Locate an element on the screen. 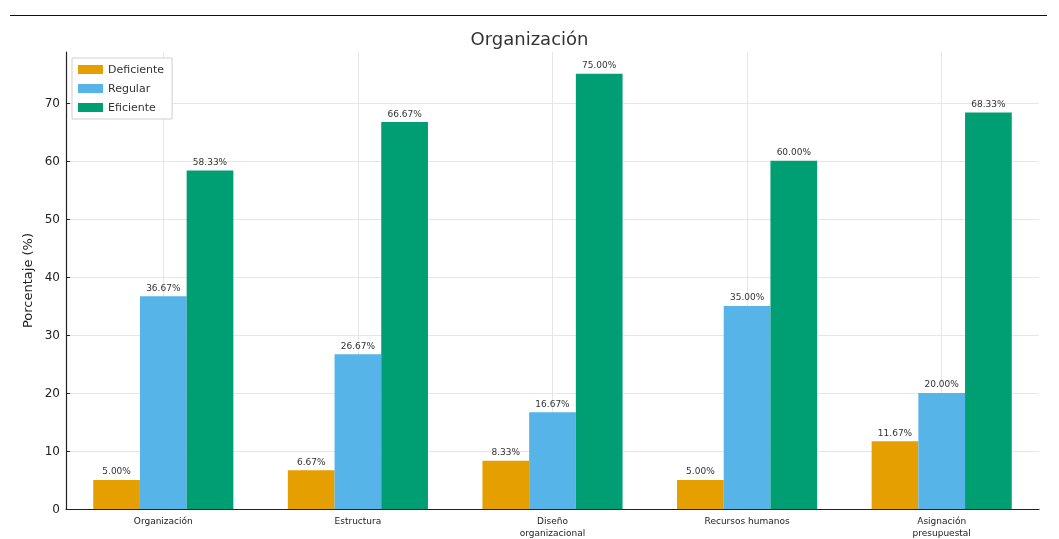 Image resolution: width=1059 pixels, height=539 pixels. data-label: 6.67% is located at coordinates (311, 461).